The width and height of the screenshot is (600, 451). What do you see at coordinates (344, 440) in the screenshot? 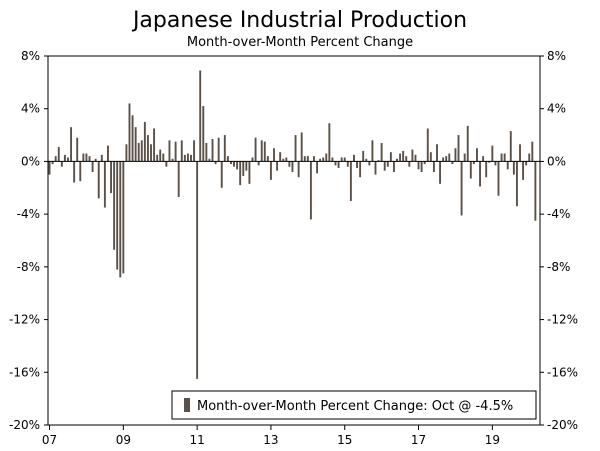
I see `x-tick-label: 15` at bounding box center [344, 440].